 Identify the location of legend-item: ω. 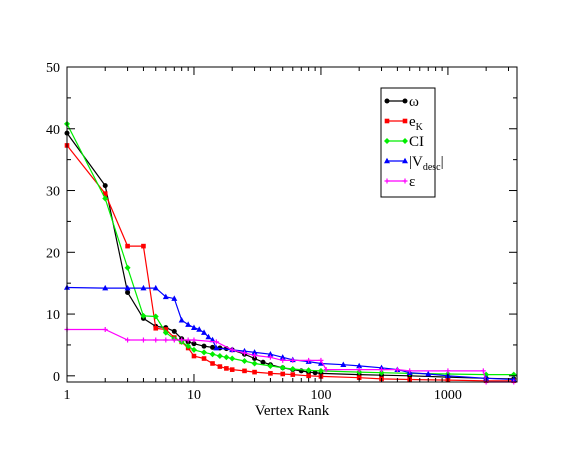
(401, 102).